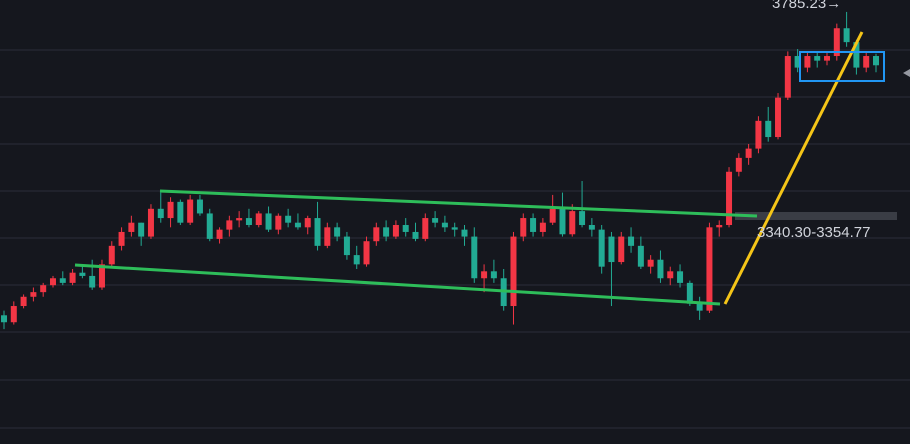 The height and width of the screenshot is (444, 910). Describe the element at coordinates (813, 232) in the screenshot. I see `zone-label: 3340.30-3354.77` at that location.